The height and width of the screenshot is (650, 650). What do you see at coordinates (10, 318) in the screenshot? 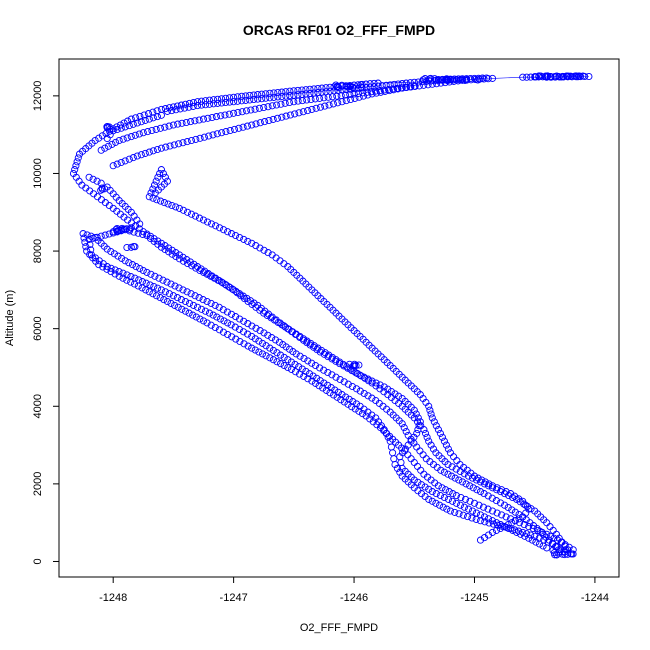
I see `y-axis-label: Altitude (m)` at bounding box center [10, 318].